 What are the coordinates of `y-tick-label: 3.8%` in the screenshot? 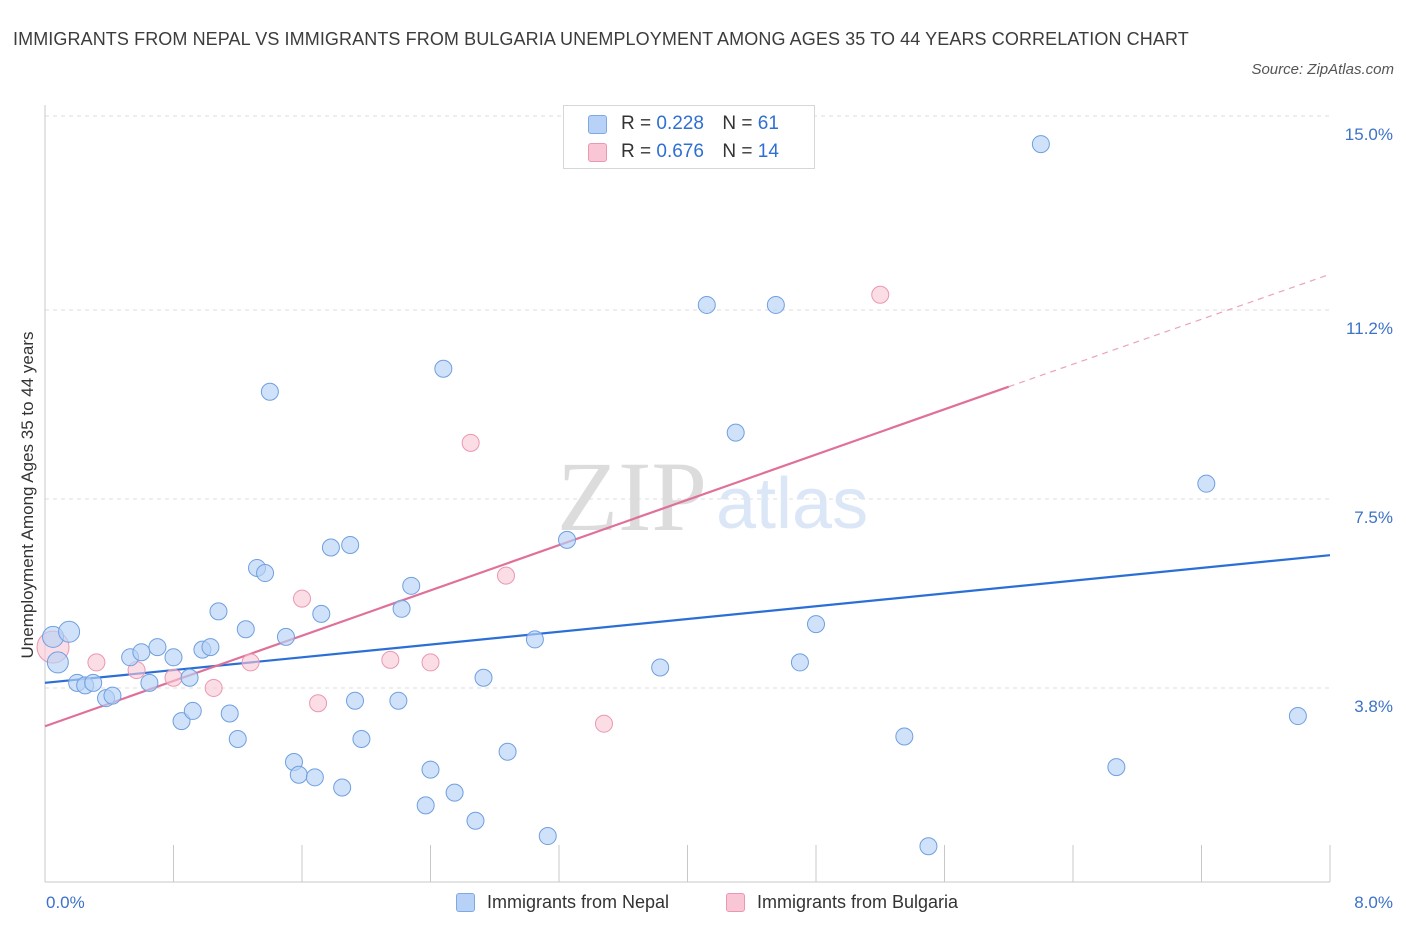 It's located at (1373, 706).